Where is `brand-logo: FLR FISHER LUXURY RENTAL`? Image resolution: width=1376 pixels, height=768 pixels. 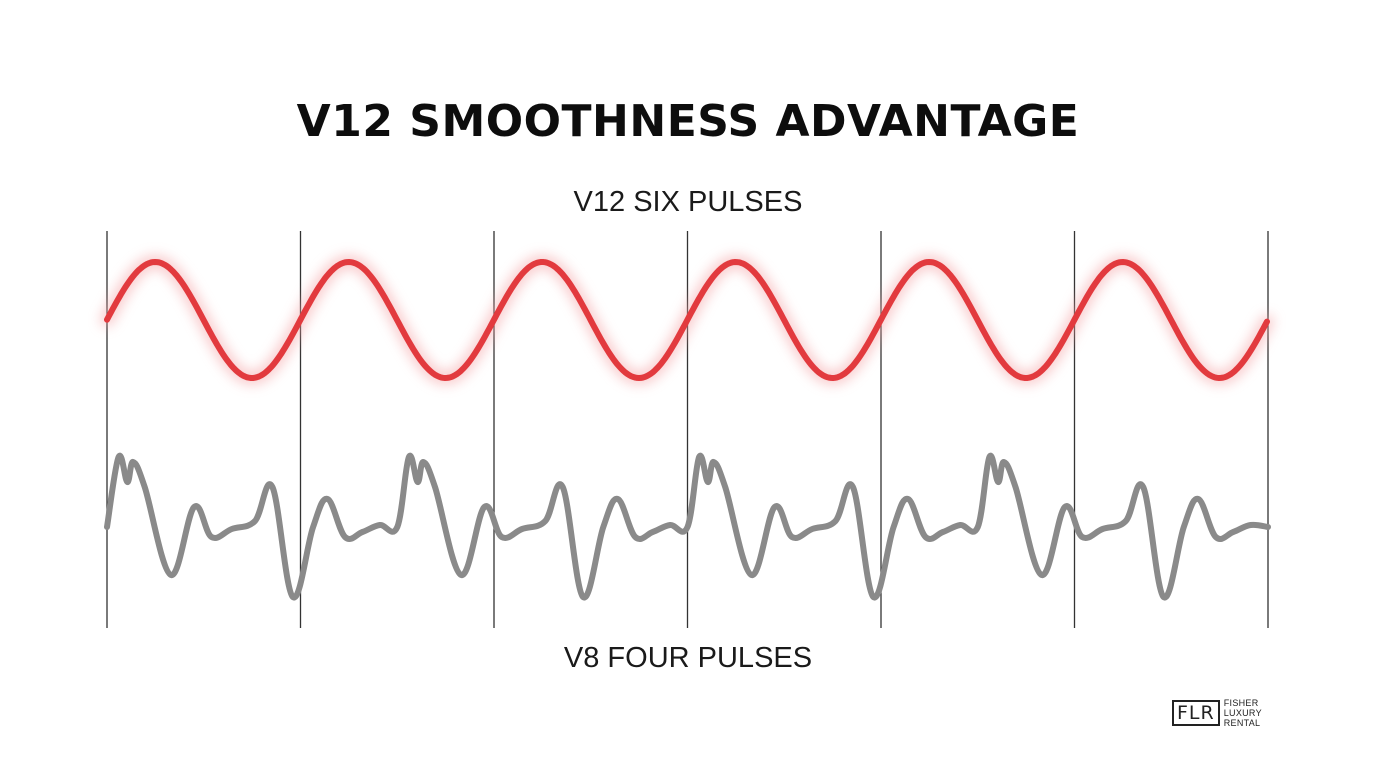
brand-logo: FLR FISHER LUXURY RENTAL is located at coordinates (1217, 713).